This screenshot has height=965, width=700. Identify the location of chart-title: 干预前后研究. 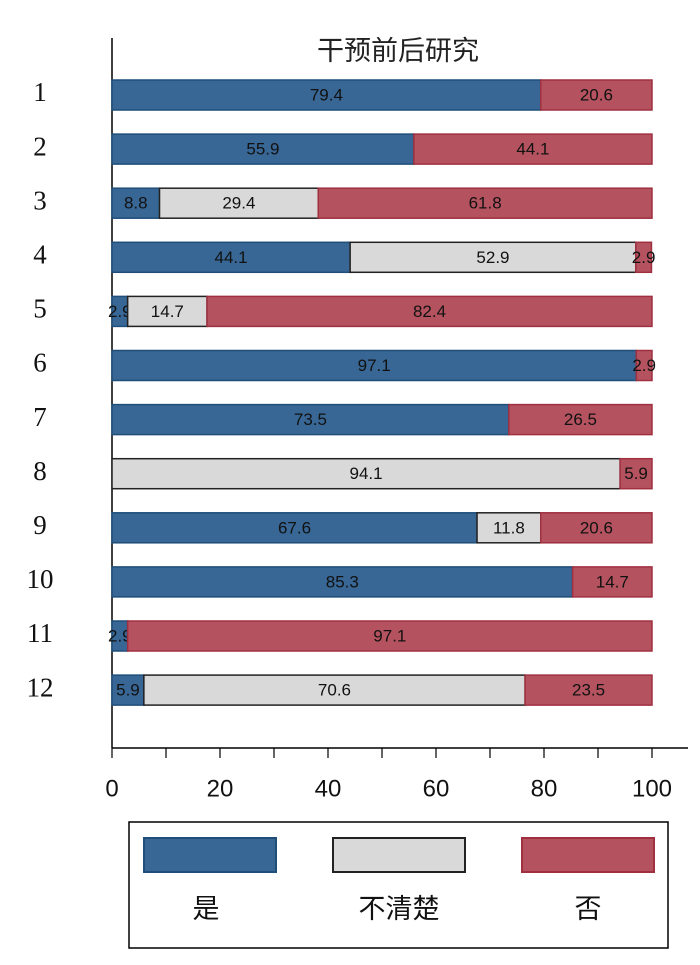
(398, 51).